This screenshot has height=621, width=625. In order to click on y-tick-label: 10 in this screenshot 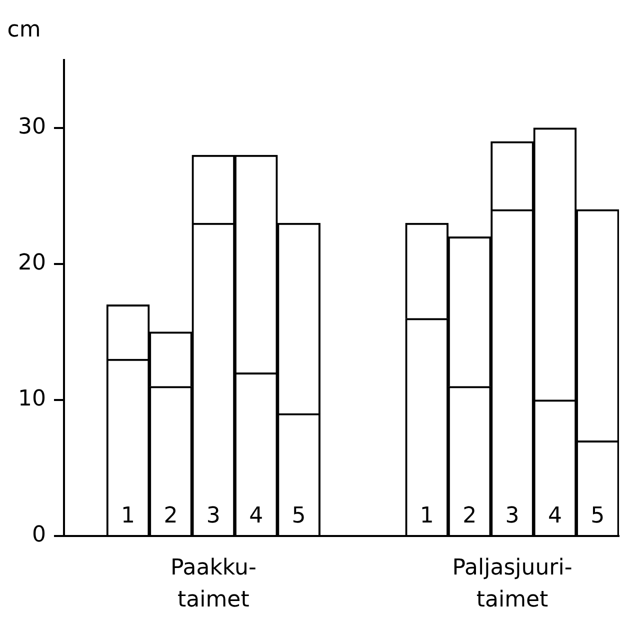, I will do `click(32, 399)`.